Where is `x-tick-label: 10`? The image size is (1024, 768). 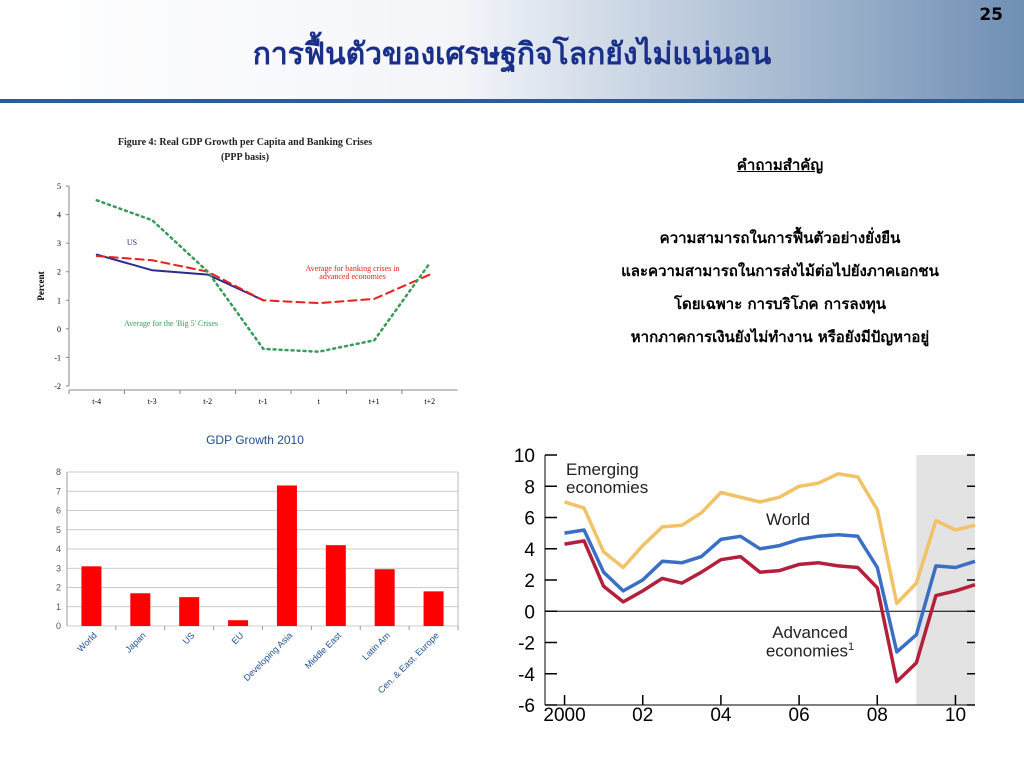
x-tick-label: 10 is located at coordinates (955, 715).